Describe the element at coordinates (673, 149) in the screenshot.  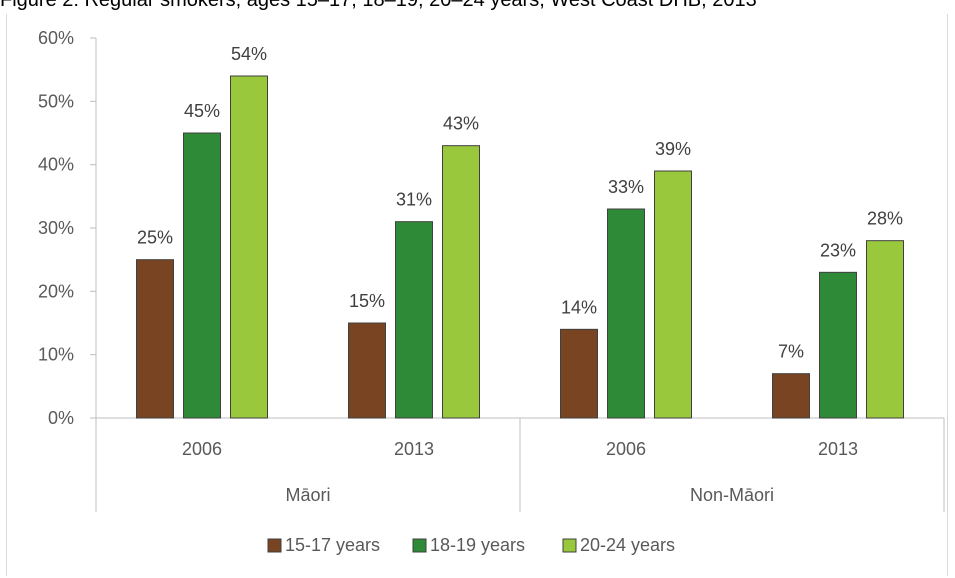
I see `data-label: 39%` at that location.